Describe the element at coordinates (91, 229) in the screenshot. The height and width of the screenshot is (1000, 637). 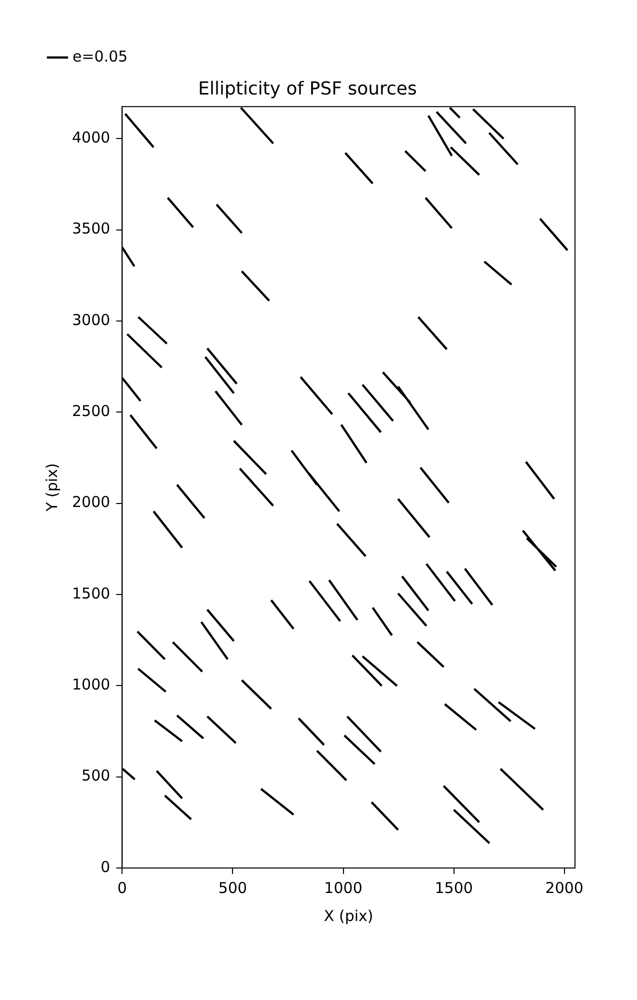
I see `y-tick-label: 3500` at that location.